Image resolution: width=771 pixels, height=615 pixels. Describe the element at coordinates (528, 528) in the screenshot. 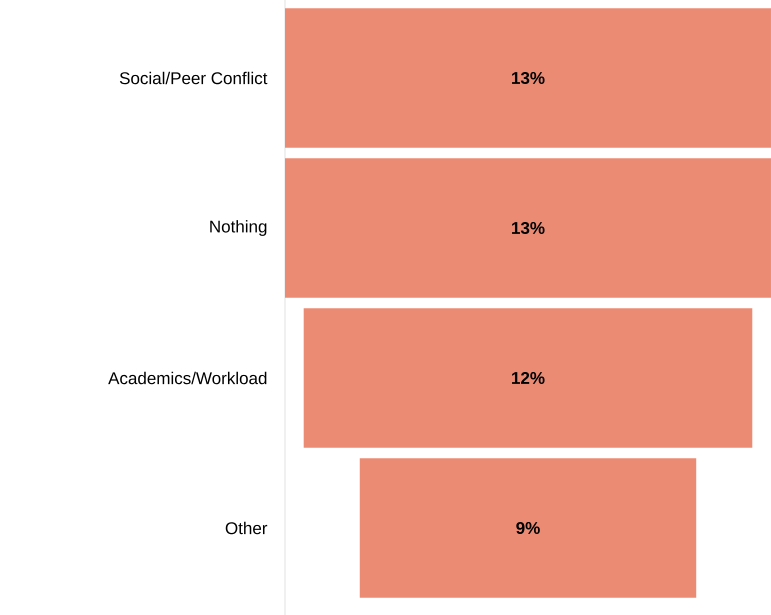

I see `data-label: 9%` at that location.